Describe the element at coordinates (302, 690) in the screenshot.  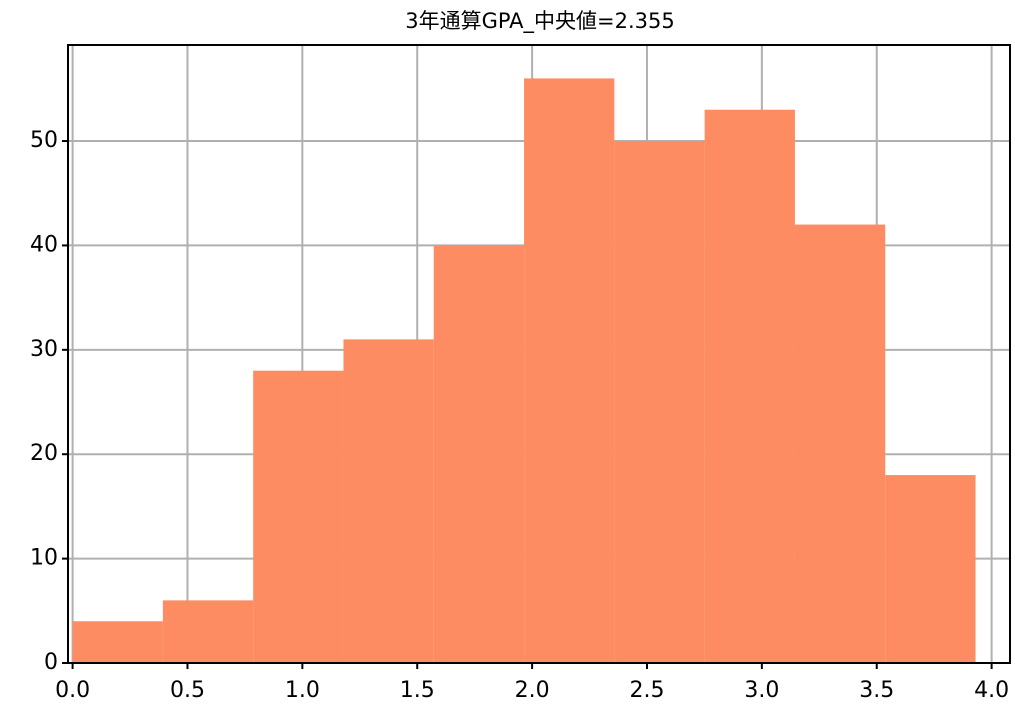
I see `x-tick-label: 1.0` at that location.